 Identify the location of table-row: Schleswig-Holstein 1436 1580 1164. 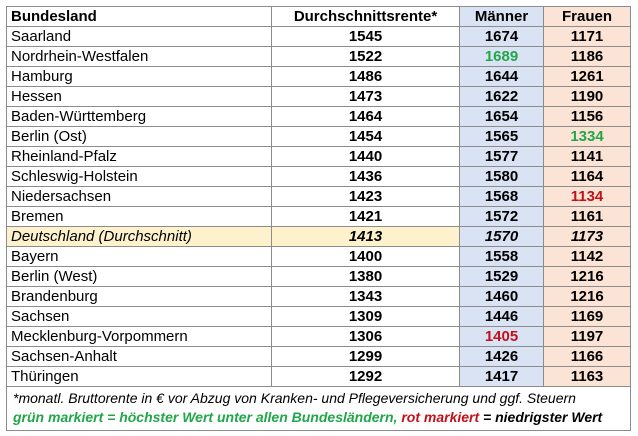
(318, 176).